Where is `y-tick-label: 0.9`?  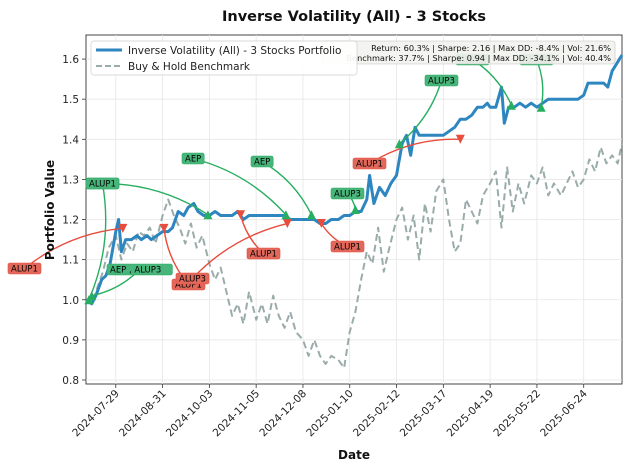 y-tick-label: 0.9 is located at coordinates (70, 341).